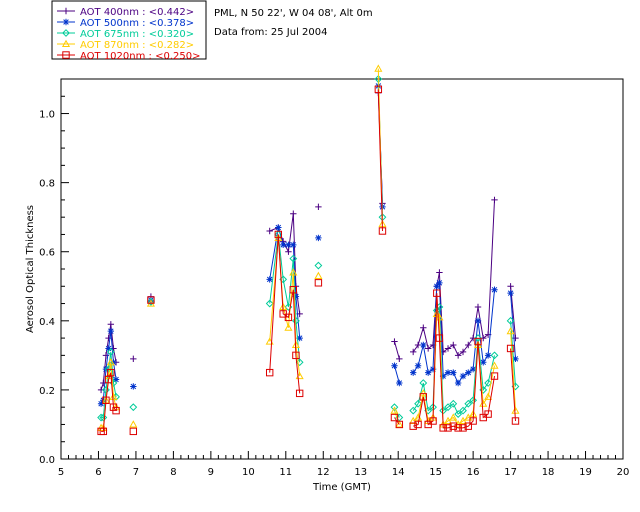 This screenshot has height=512, width=640. I want to click on x-tick-label: 7, so click(136, 472).